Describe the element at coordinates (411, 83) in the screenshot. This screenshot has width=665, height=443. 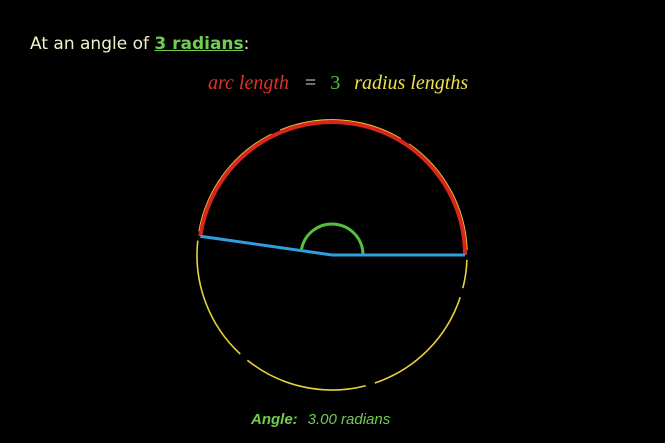
I see `equation-radius-lengths: radius lengths` at that location.